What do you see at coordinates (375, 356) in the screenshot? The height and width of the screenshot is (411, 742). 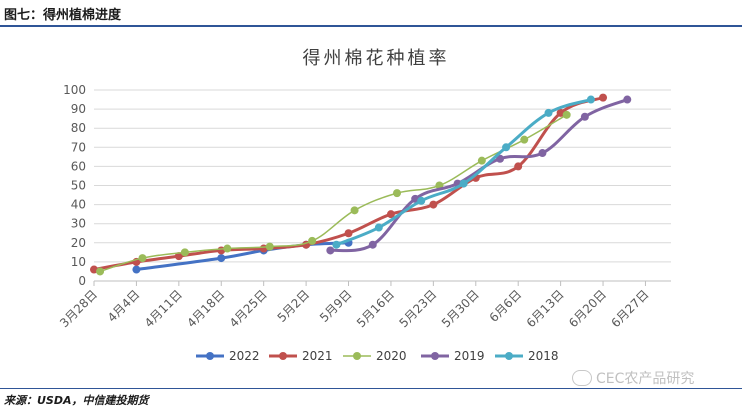 I see `legend-item-2020: 2020` at bounding box center [375, 356].